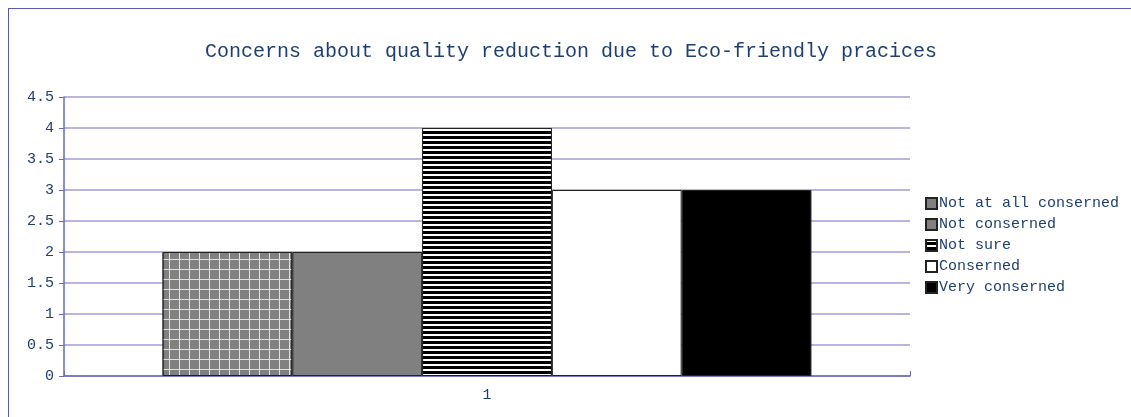 The image size is (1131, 417). Describe the element at coordinates (49, 190) in the screenshot. I see `y-tick-label: 3` at that location.